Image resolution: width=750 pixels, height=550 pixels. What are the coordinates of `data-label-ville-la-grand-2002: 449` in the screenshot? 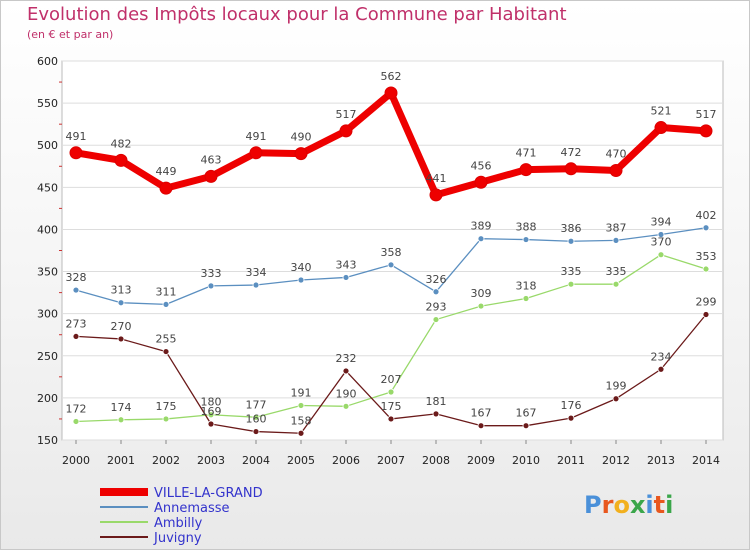 It's located at (166, 171).